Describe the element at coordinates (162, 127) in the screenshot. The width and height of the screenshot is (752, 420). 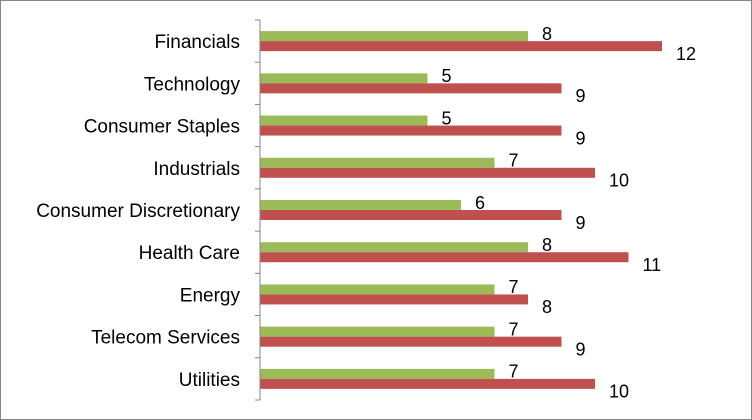
I see `category-label: Consumer Staples` at that location.